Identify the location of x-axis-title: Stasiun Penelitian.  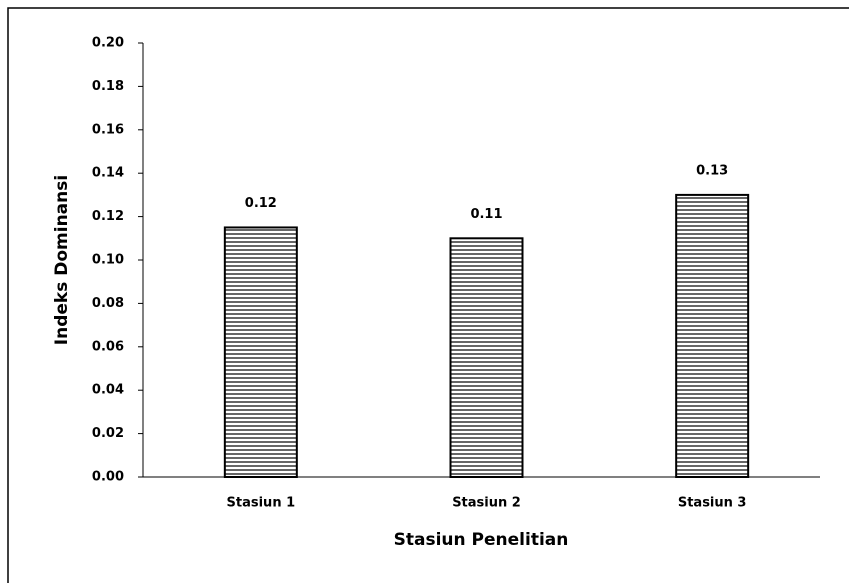
(481, 540).